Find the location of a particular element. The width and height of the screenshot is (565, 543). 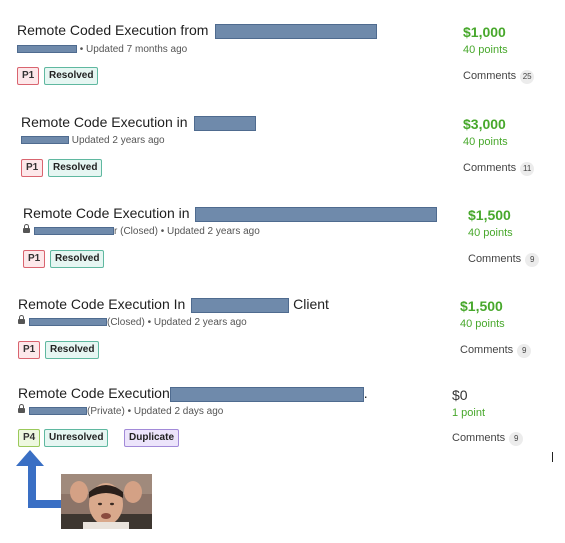

status-text: (Private) is located at coordinates (106, 411).